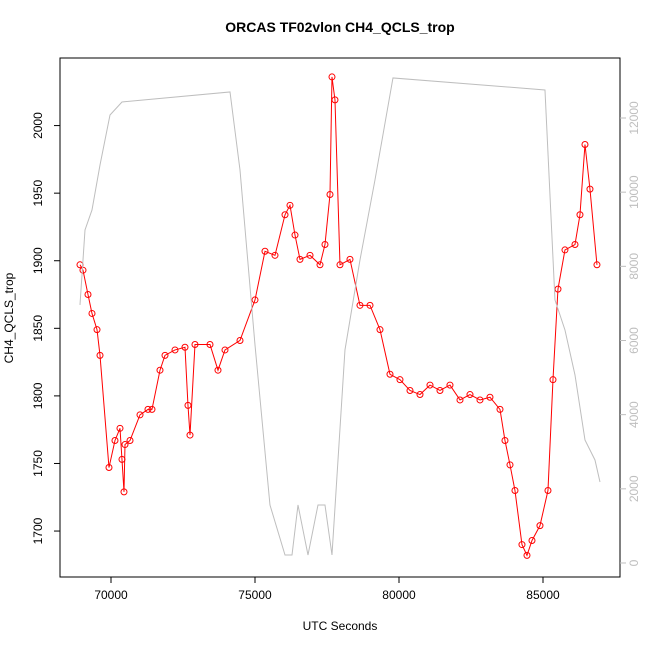 This screenshot has height=650, width=650. Describe the element at coordinates (634, 562) in the screenshot. I see `y2-tick-label: 0` at that location.